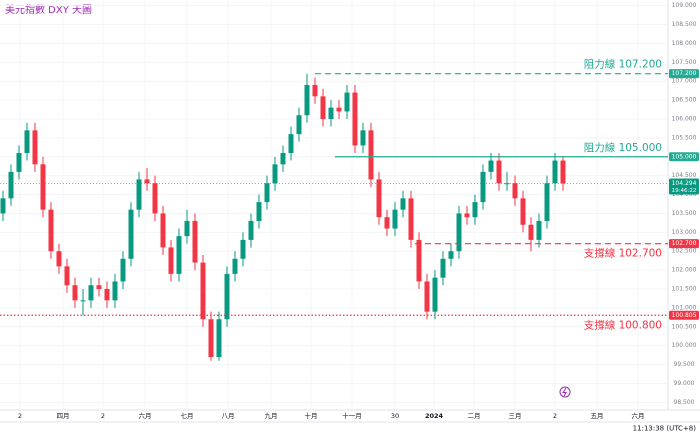  What do you see at coordinates (474, 416) in the screenshot?
I see `x-tick-label: 二月` at bounding box center [474, 416].